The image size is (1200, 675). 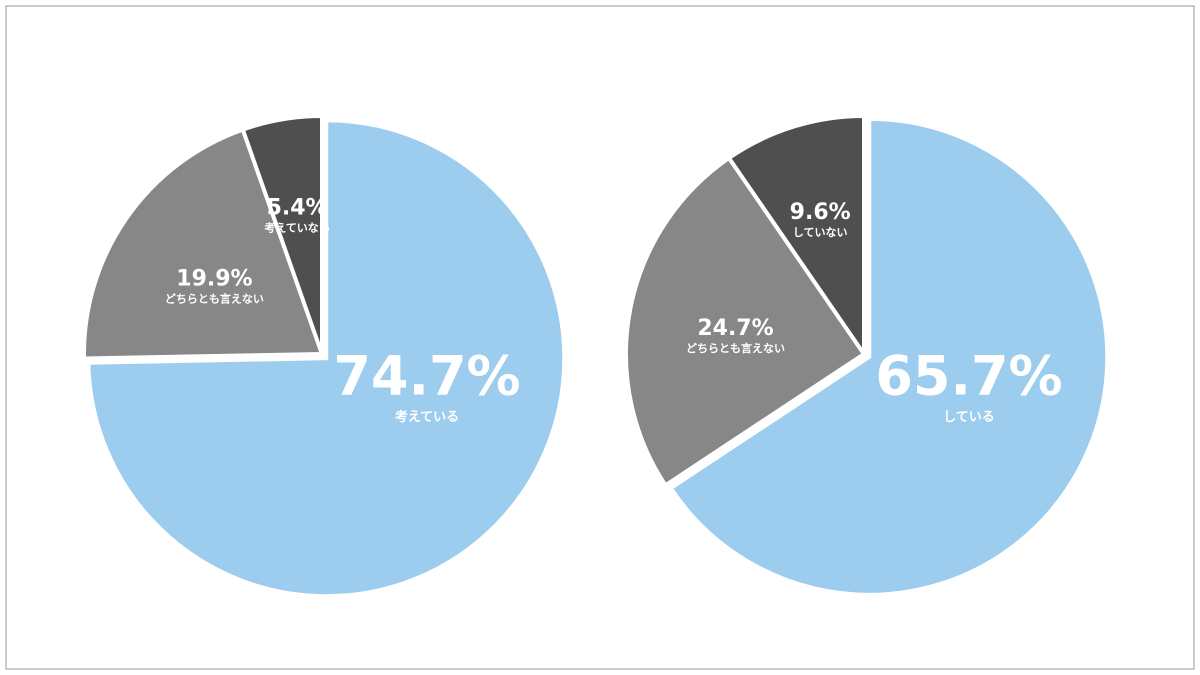 What do you see at coordinates (297, 208) in the screenshot?
I see `value-label: 5.4%` at bounding box center [297, 208].